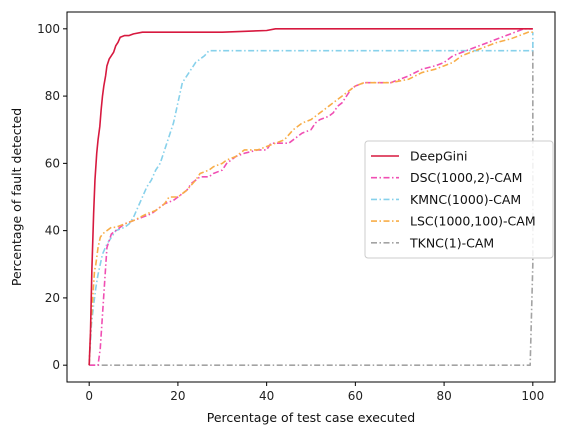  I want to click on y-tick-label: 100, so click(48, 29).